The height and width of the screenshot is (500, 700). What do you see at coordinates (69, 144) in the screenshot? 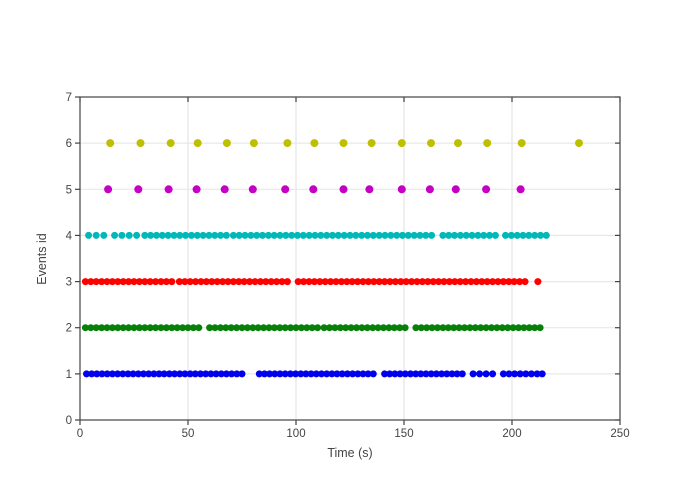
I see `y-tick-label: 6` at bounding box center [69, 144].